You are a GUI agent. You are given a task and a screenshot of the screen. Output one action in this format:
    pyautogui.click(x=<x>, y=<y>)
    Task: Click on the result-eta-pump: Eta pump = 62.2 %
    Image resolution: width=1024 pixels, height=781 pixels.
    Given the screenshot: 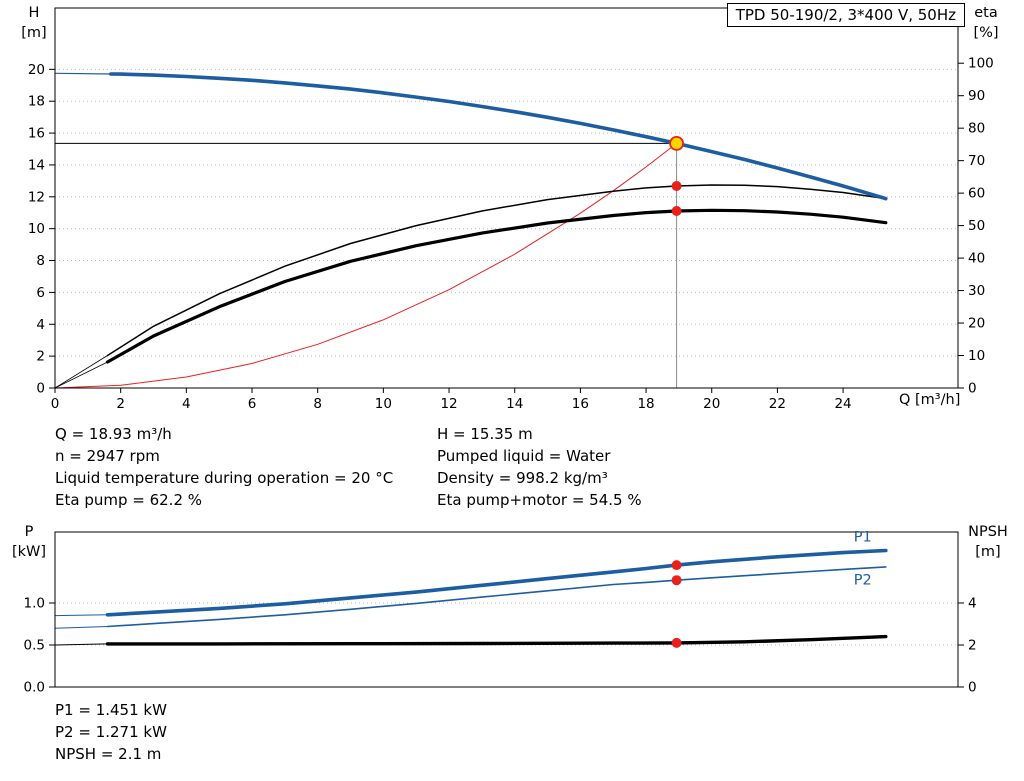 What is the action you would take?
    pyautogui.click(x=129, y=500)
    